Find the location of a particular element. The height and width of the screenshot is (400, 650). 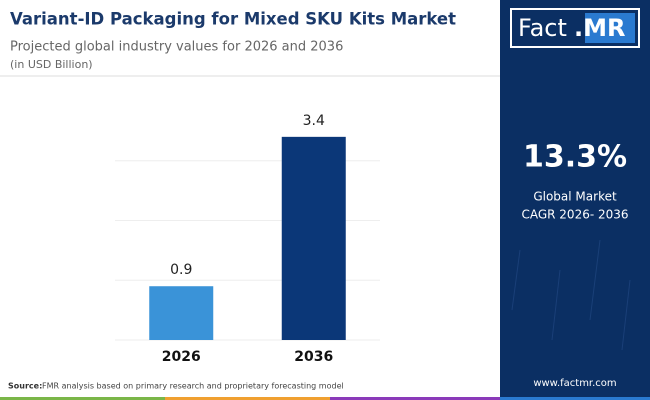

logo-accent-box is located at coordinates (610, 28).